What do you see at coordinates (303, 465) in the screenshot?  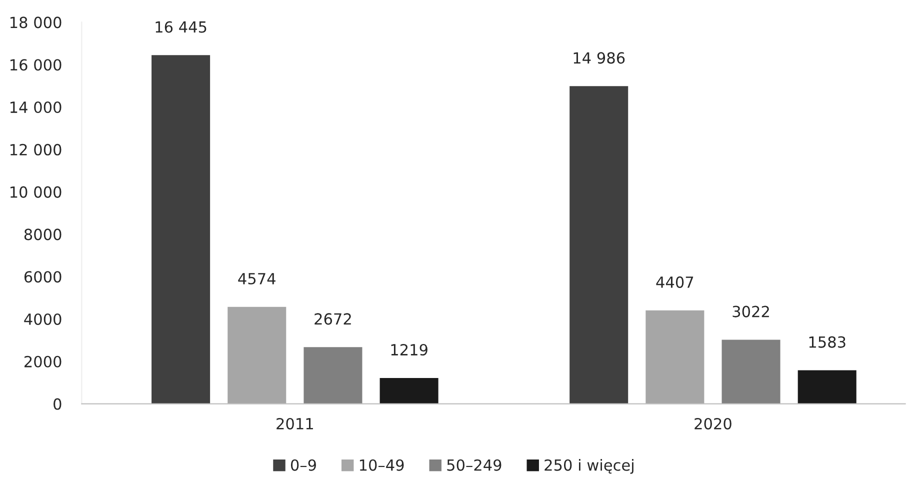 I see `legend-label: 0–9` at bounding box center [303, 465].